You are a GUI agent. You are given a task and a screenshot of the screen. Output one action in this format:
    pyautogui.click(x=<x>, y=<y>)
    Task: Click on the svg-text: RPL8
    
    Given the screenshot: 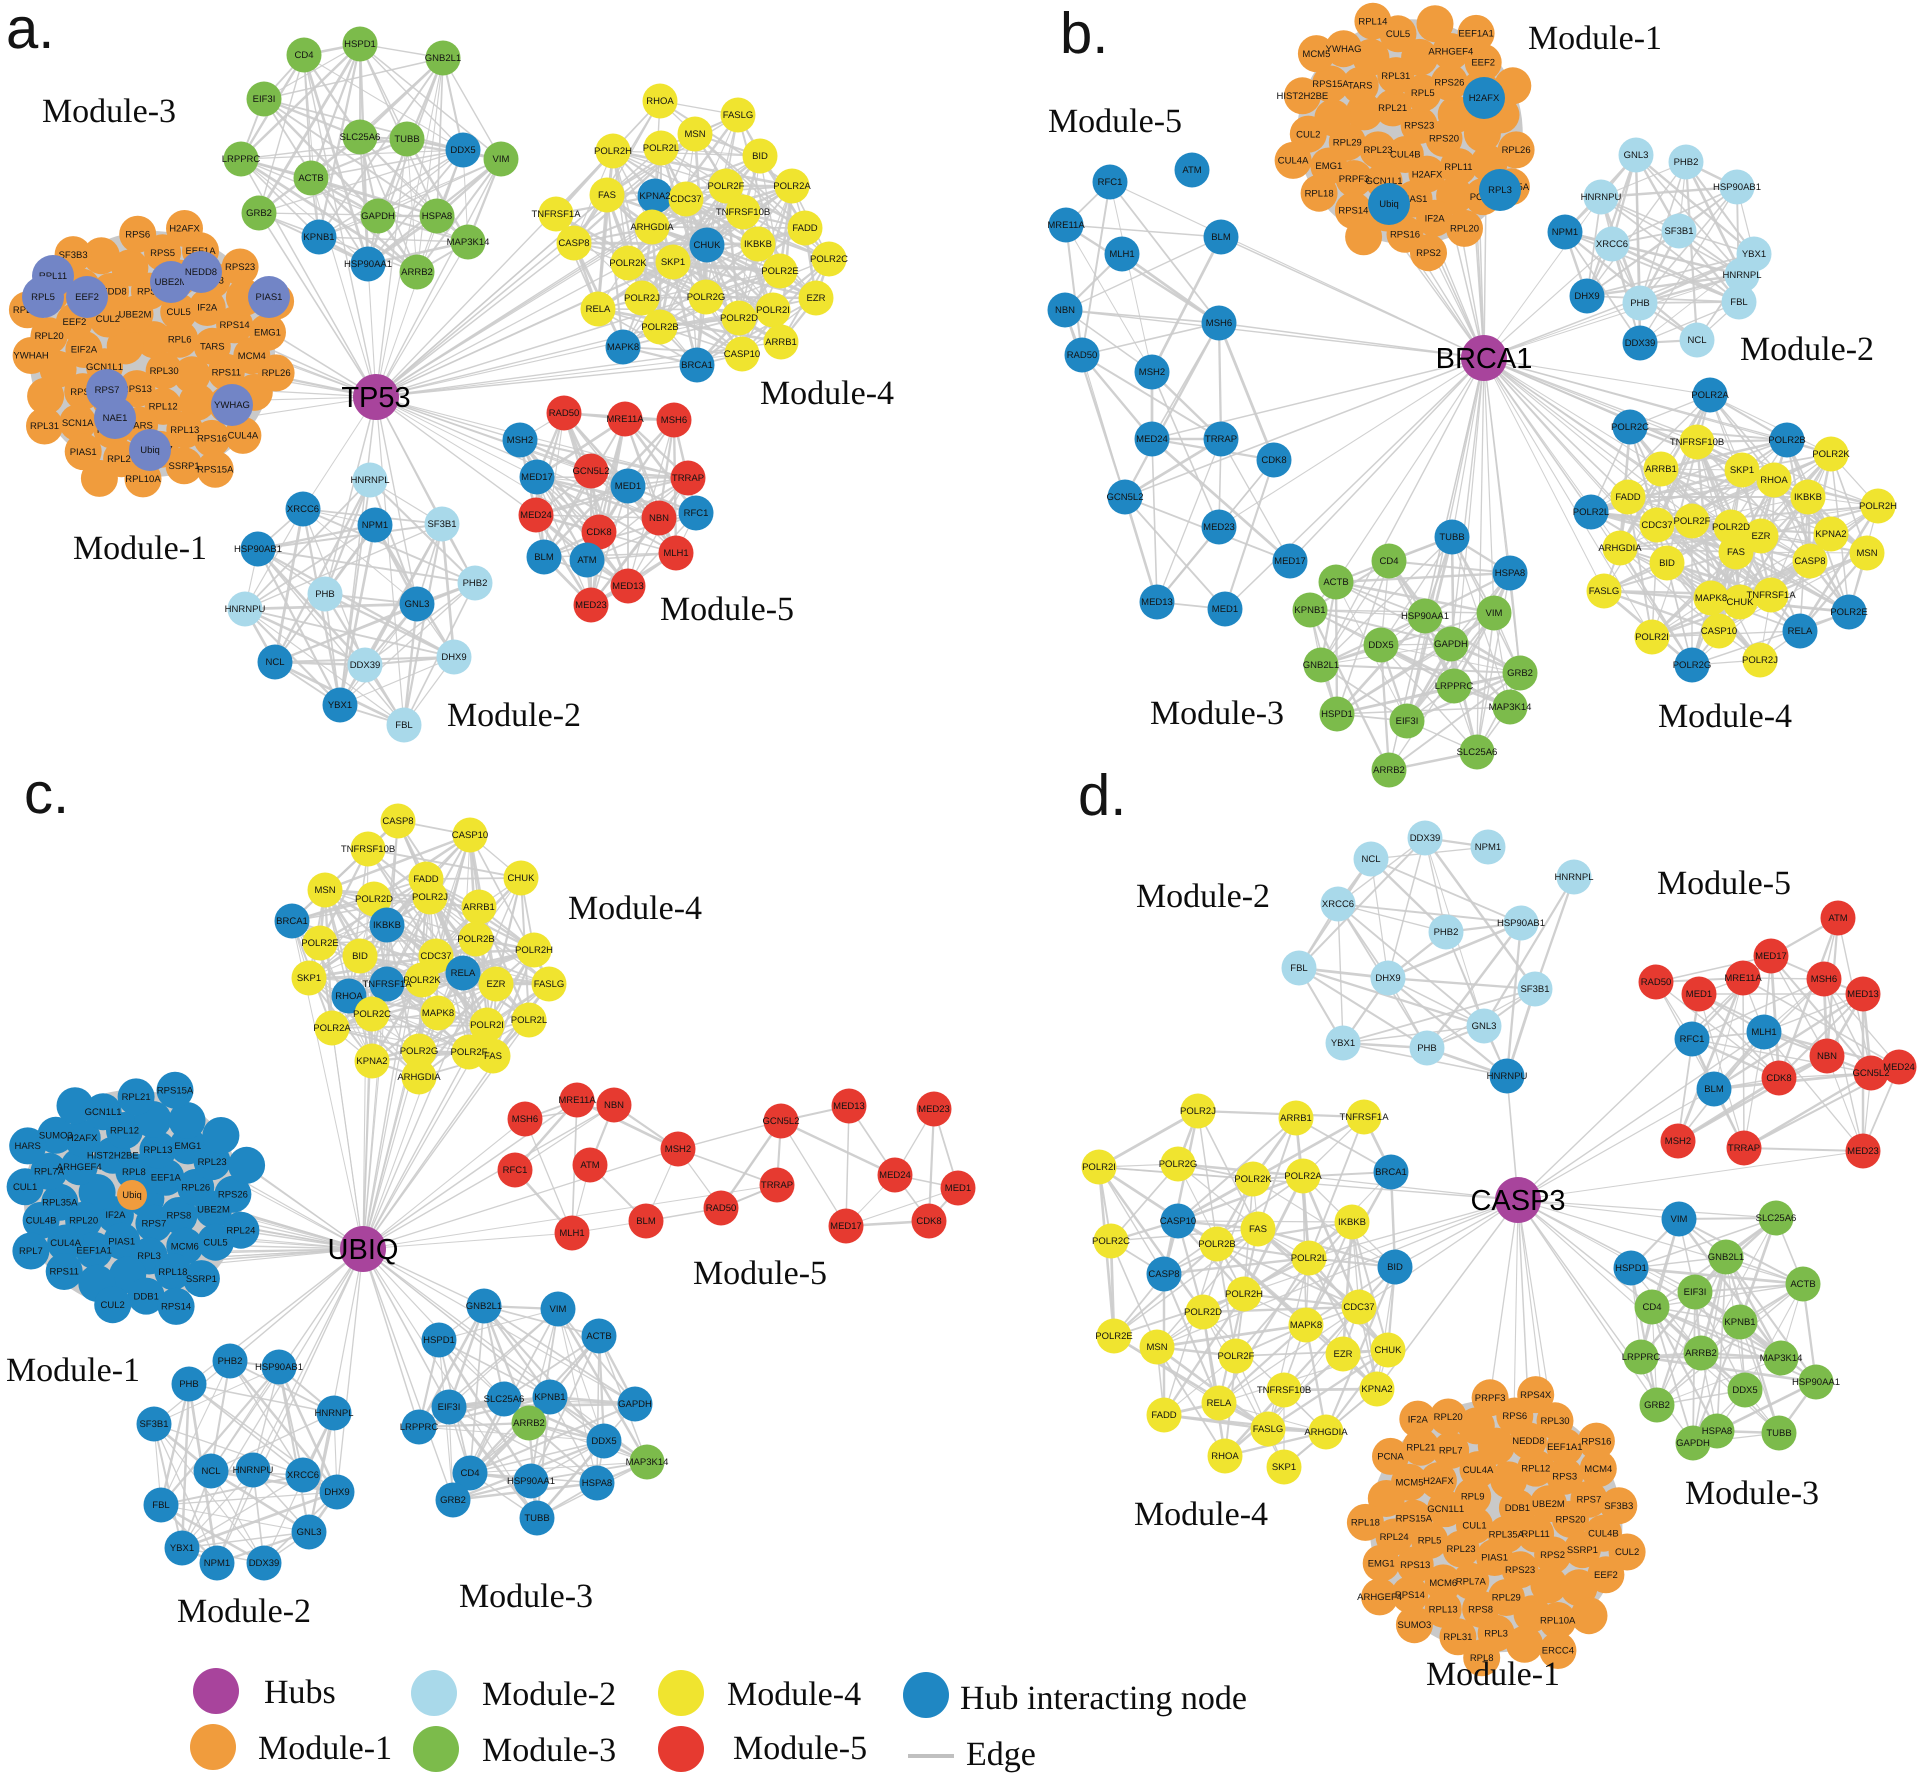 What is the action you would take?
    pyautogui.click(x=134, y=1172)
    